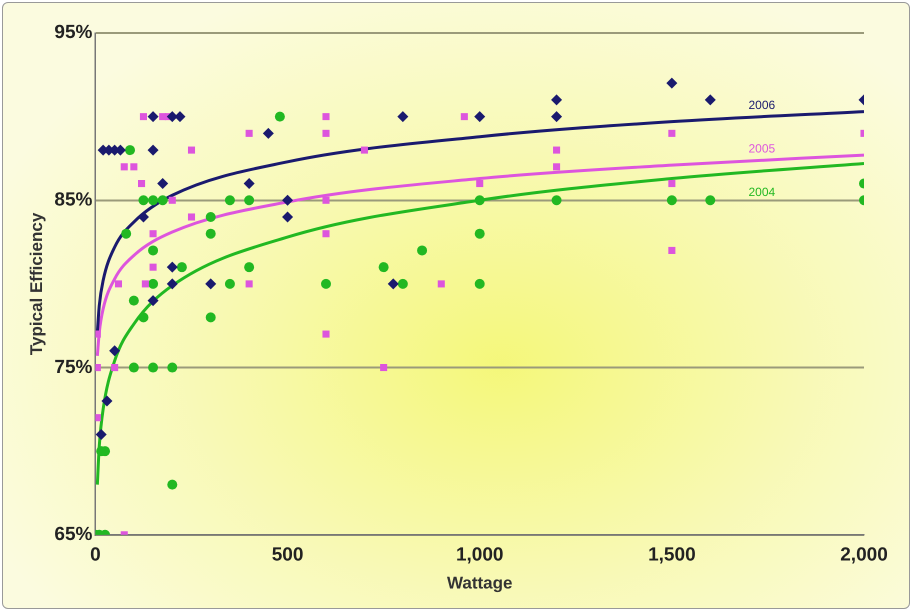  Describe the element at coordinates (672, 555) in the screenshot. I see `x-tick-label: 1,500` at that location.